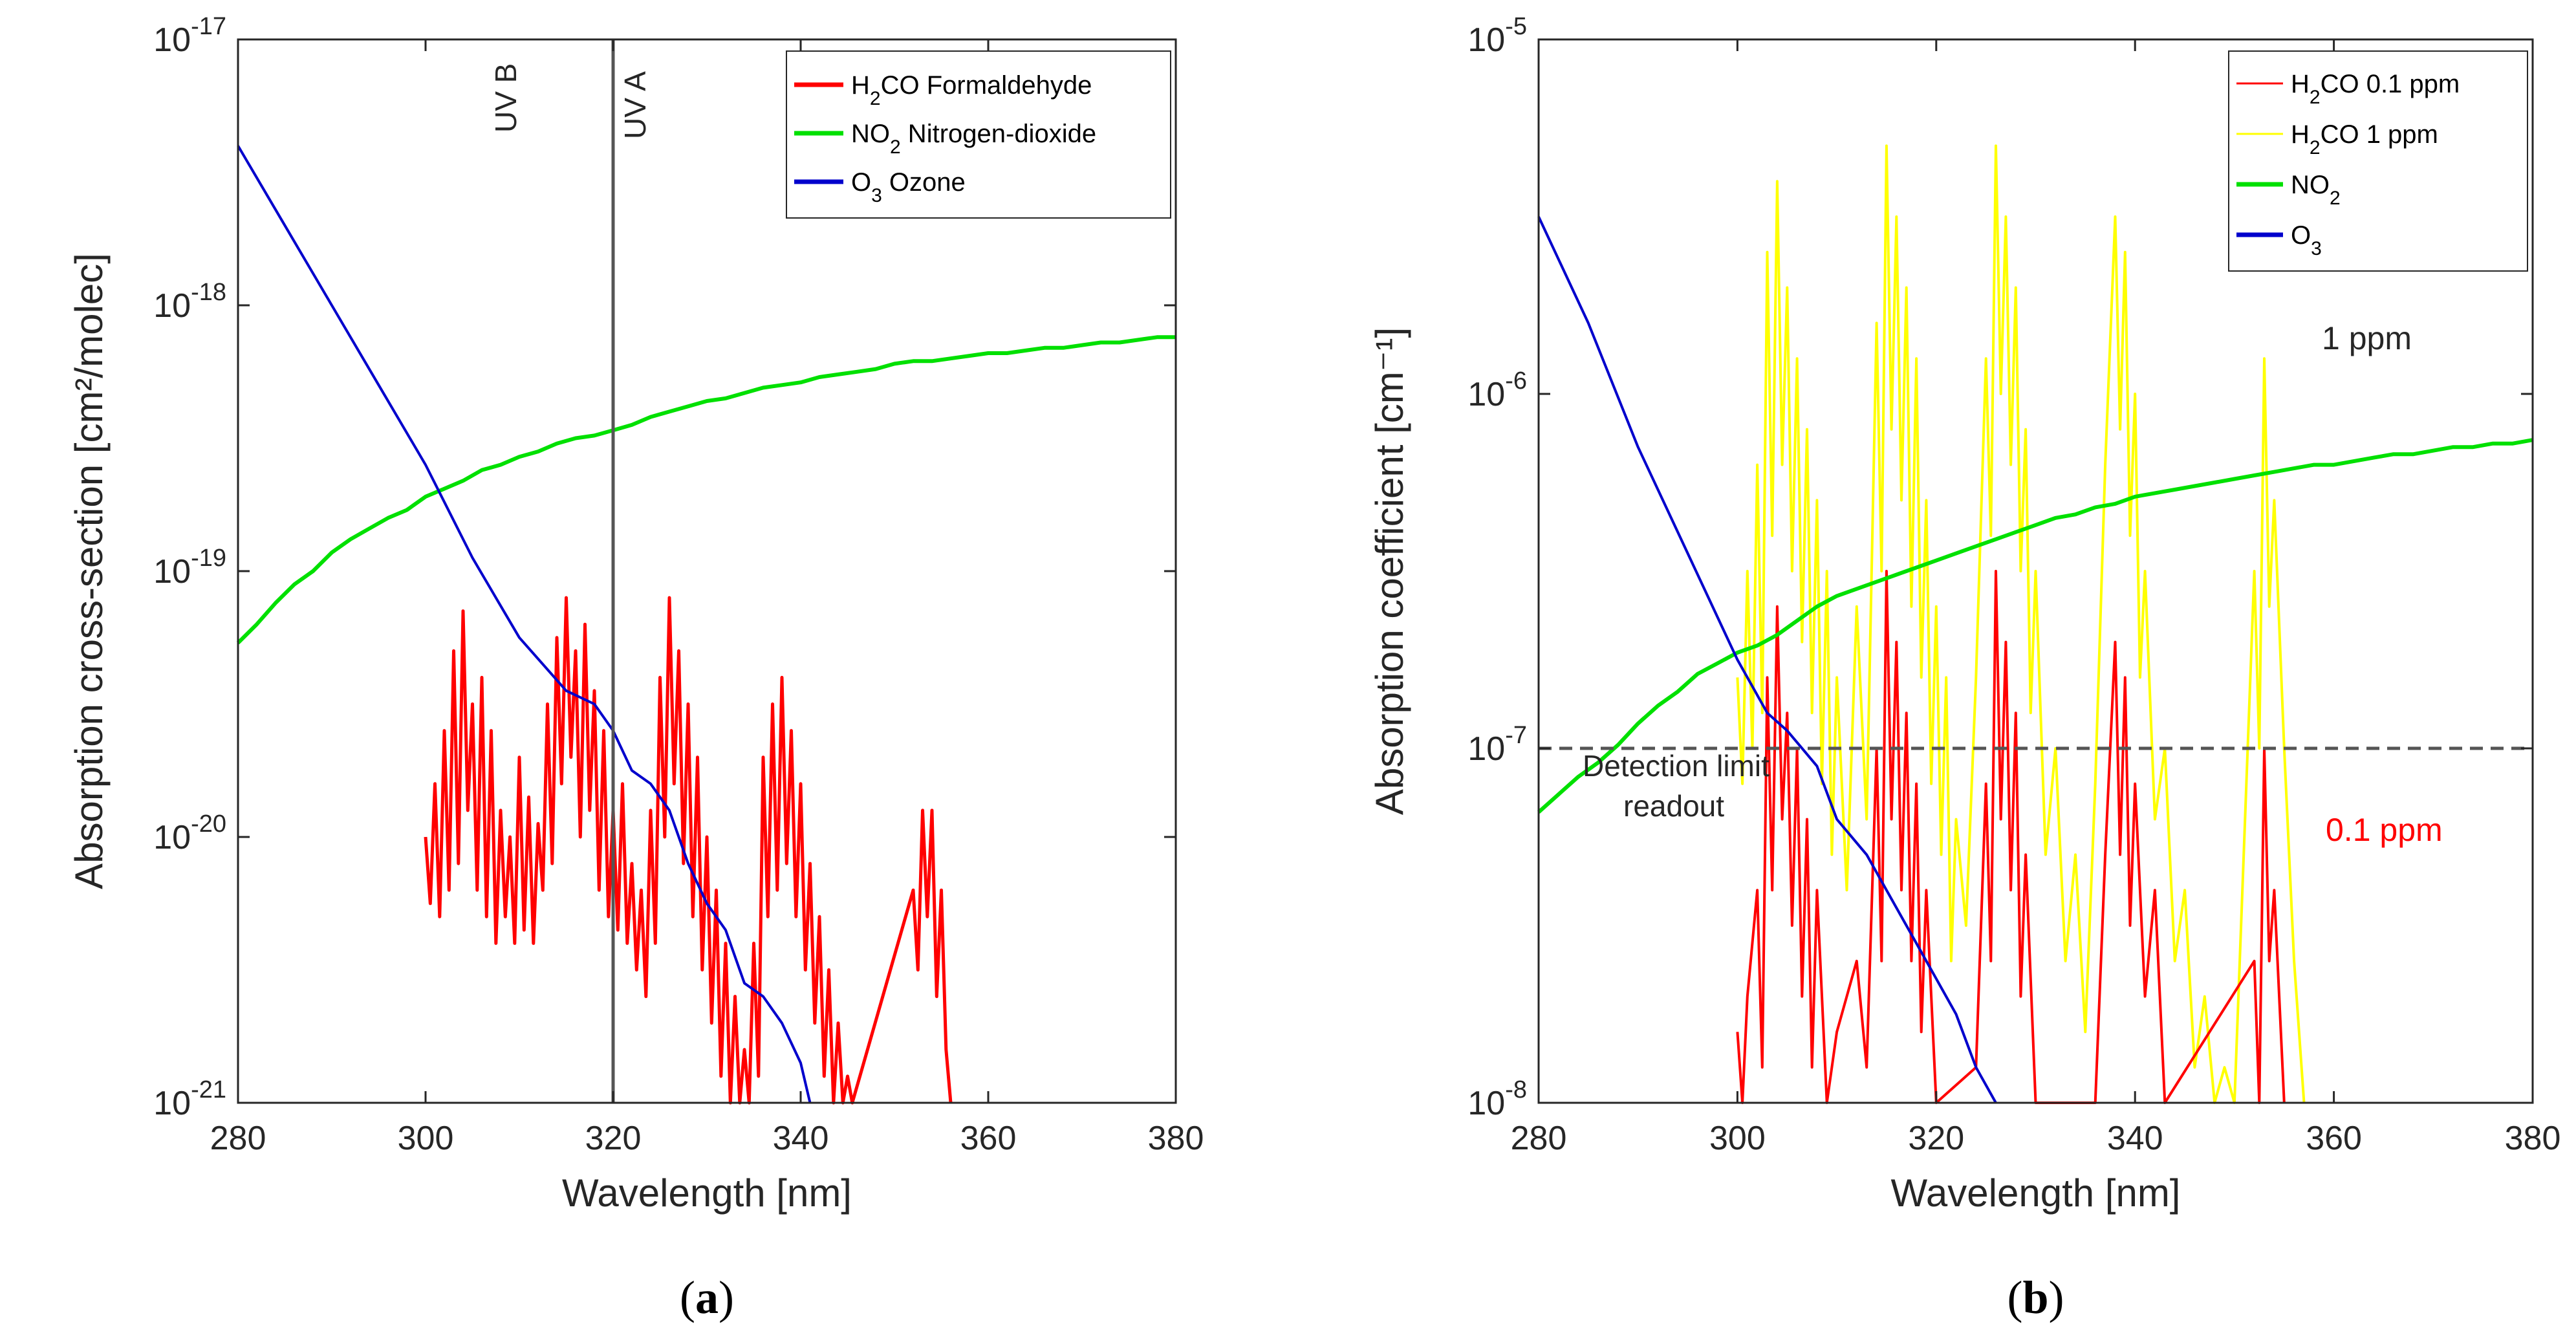  What do you see at coordinates (613, 1138) in the screenshot?
I see `chart-a-x-tick-label: 320` at bounding box center [613, 1138].